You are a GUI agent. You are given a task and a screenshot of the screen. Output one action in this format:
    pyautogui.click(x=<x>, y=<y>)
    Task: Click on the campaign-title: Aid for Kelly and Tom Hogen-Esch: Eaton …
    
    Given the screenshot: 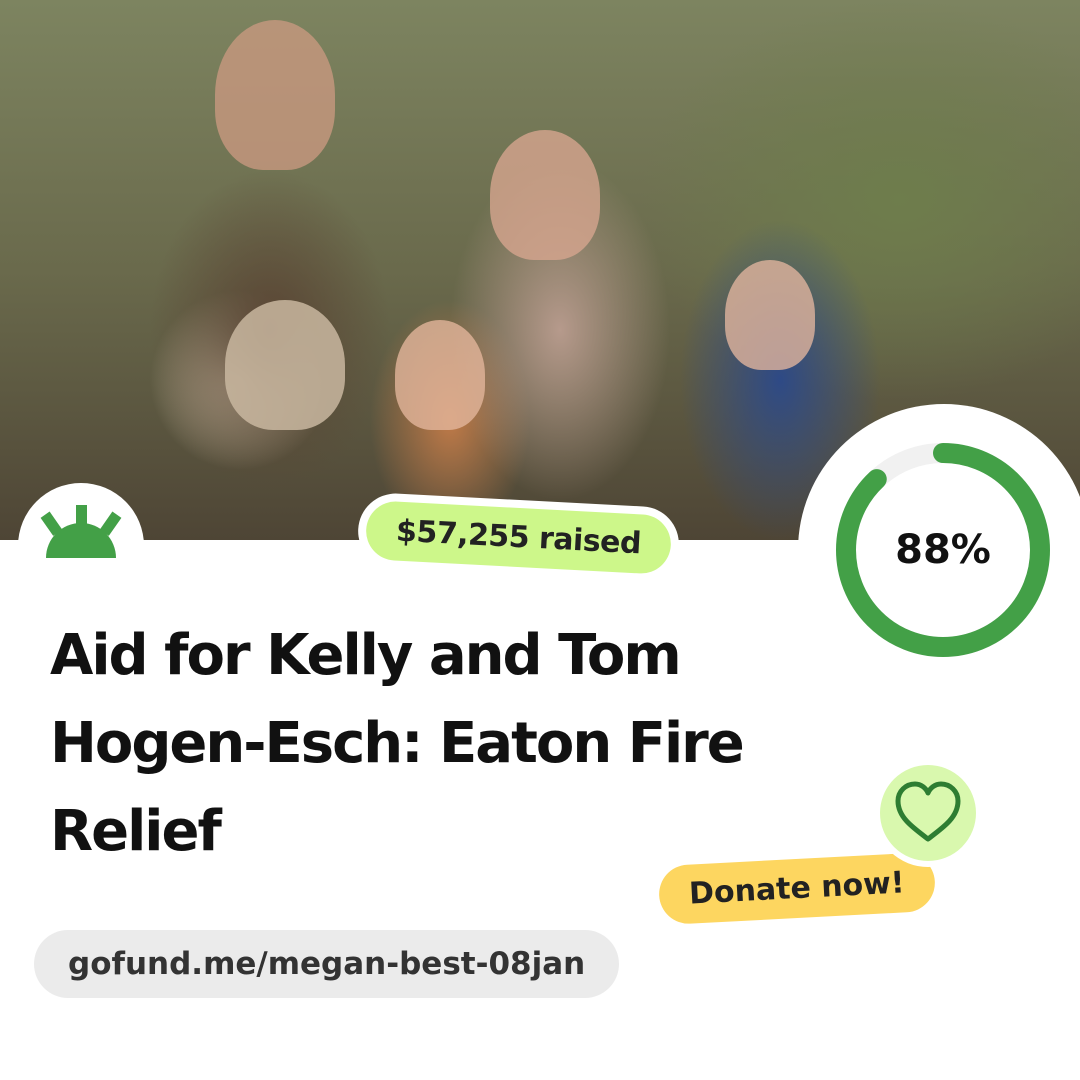 What is the action you would take?
    pyautogui.click(x=397, y=743)
    